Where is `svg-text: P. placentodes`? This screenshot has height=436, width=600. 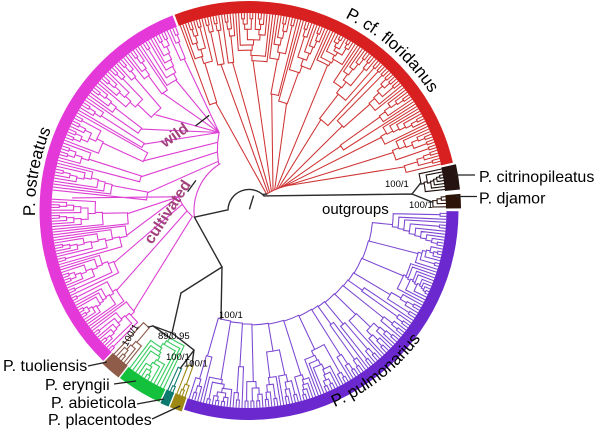
svg-text: P. placentodes is located at coordinates (100, 420).